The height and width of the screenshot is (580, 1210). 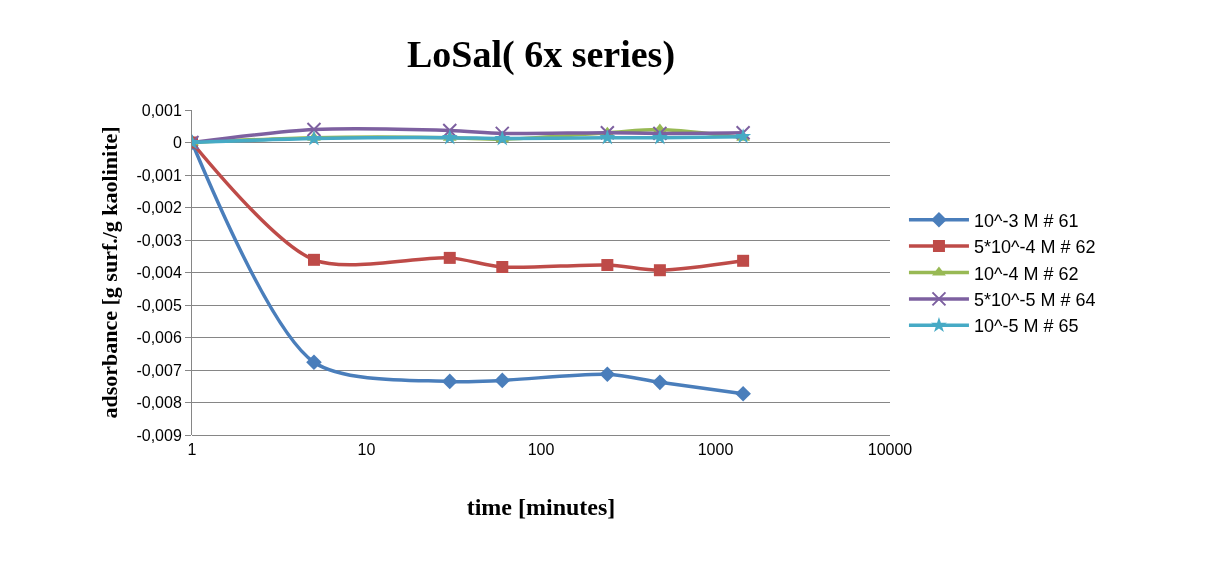 I want to click on y-tick-label: -0,003, so click(x=159, y=240).